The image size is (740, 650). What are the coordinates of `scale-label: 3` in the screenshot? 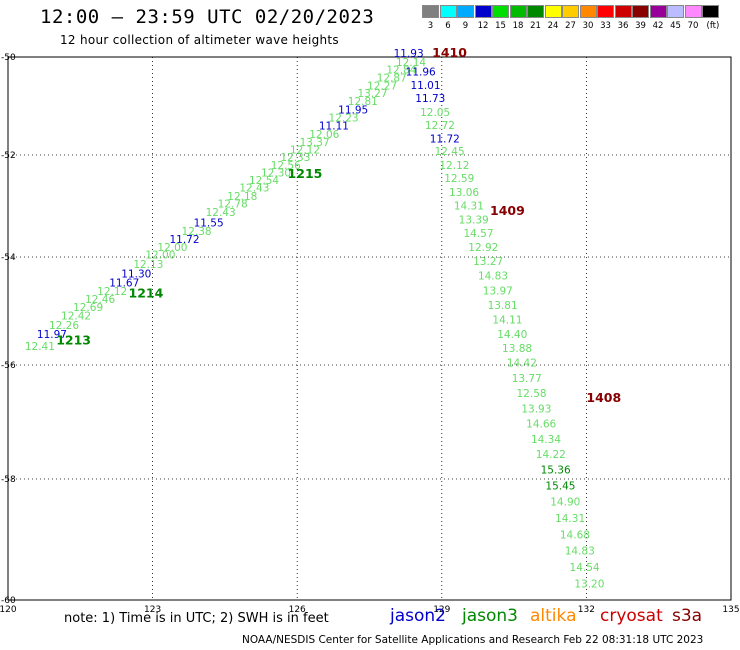 It's located at (430, 26).